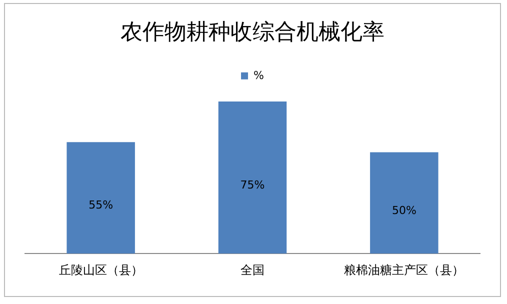  What do you see at coordinates (404, 269) in the screenshot?
I see `x-tick-label: 粮棉油糖主产区（县）` at bounding box center [404, 269].